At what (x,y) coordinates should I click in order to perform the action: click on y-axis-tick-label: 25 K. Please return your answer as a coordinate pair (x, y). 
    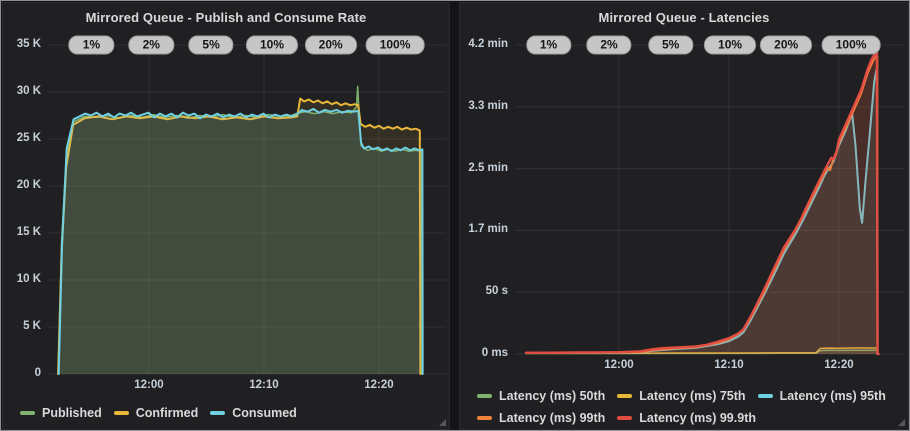
    Looking at the image, I should click on (28, 138).